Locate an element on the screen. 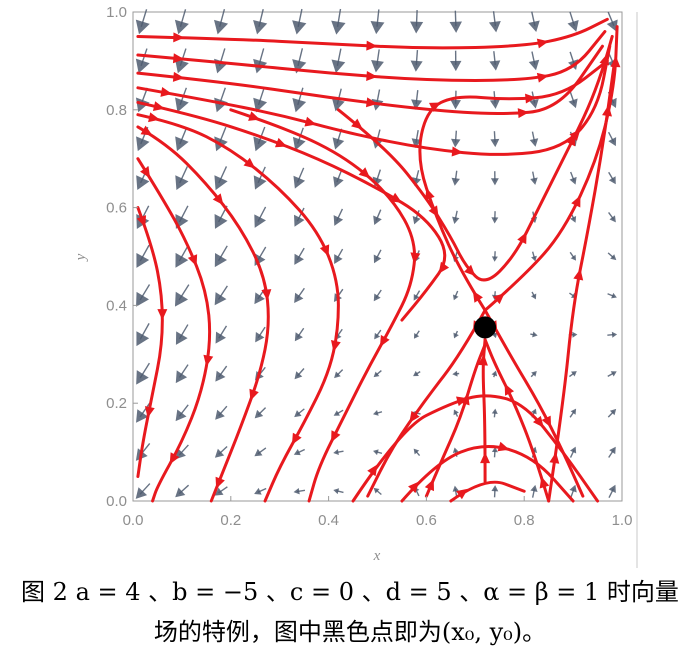 The width and height of the screenshot is (700, 661). y-tick-label: 0.2 is located at coordinates (116, 403).